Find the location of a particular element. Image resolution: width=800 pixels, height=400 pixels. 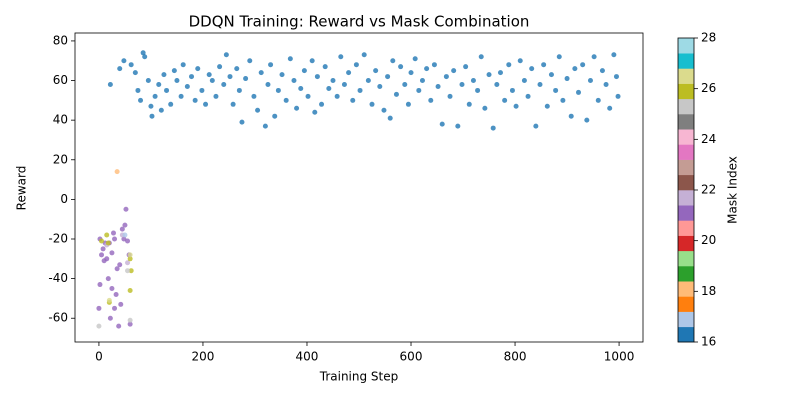

x-tick-label: 1000 is located at coordinates (619, 357).